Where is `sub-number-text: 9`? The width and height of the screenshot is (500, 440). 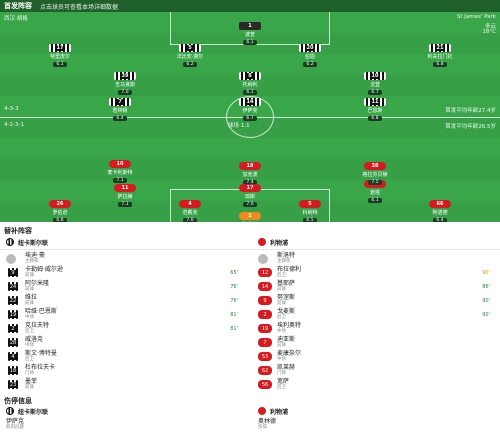 sub-number-text: 9 is located at coordinates (13, 272).